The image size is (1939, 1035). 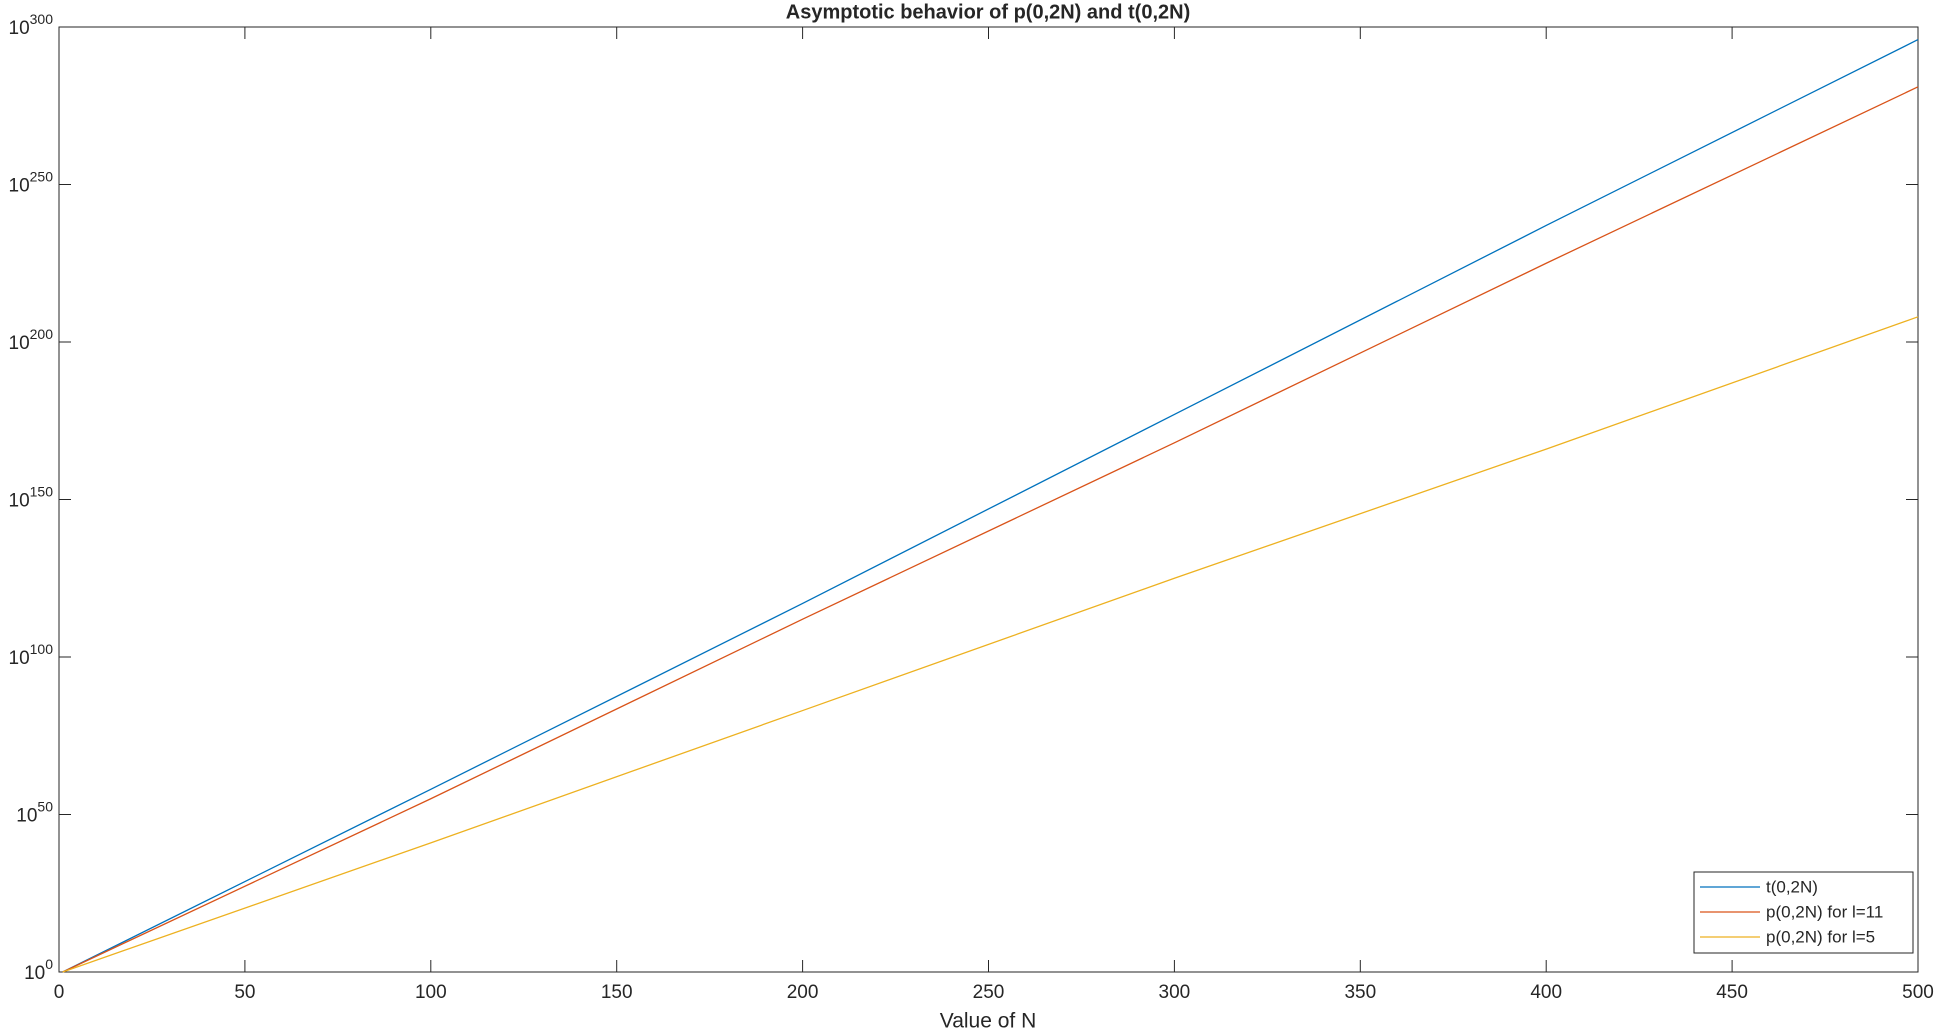 I want to click on x-tick-label: 0, so click(x=59, y=992).